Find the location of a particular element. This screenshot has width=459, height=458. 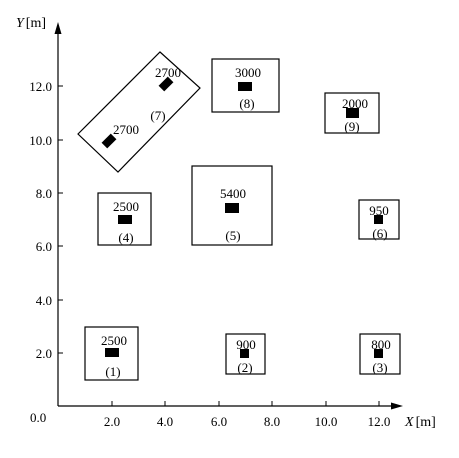

zone-5-label: (5) is located at coordinates (232, 235).